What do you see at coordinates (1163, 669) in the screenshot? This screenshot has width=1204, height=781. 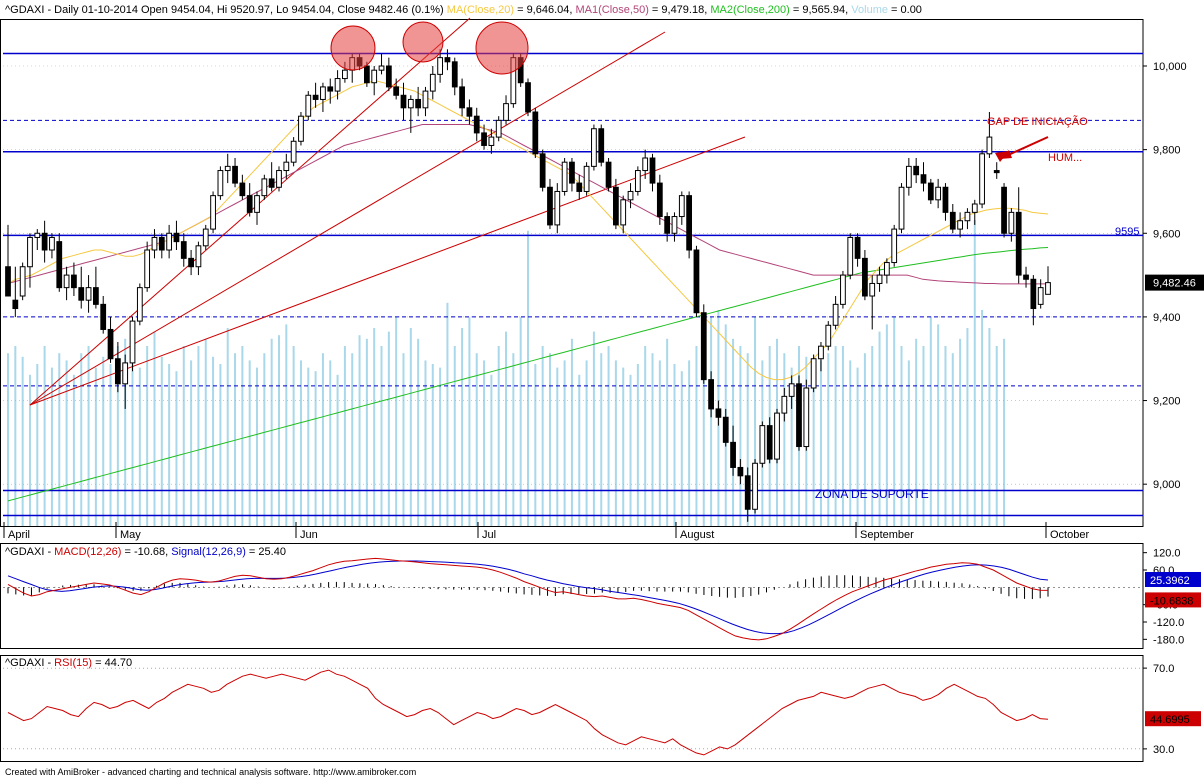 I see `rsi-tick-label: 70.0` at bounding box center [1163, 669].